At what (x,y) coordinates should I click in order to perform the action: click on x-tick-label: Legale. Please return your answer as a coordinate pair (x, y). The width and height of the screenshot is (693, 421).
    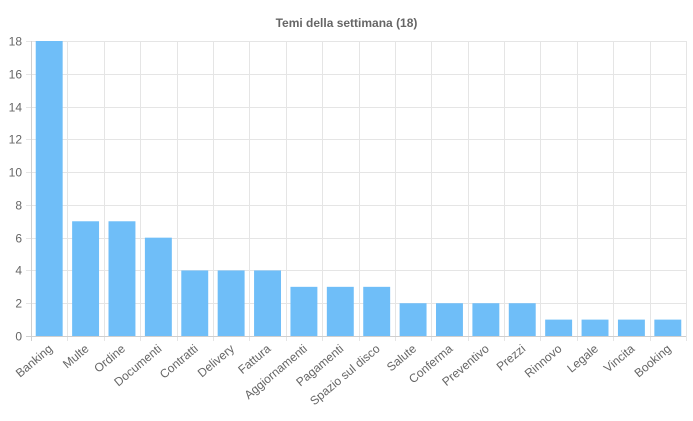
    Looking at the image, I should click on (582, 358).